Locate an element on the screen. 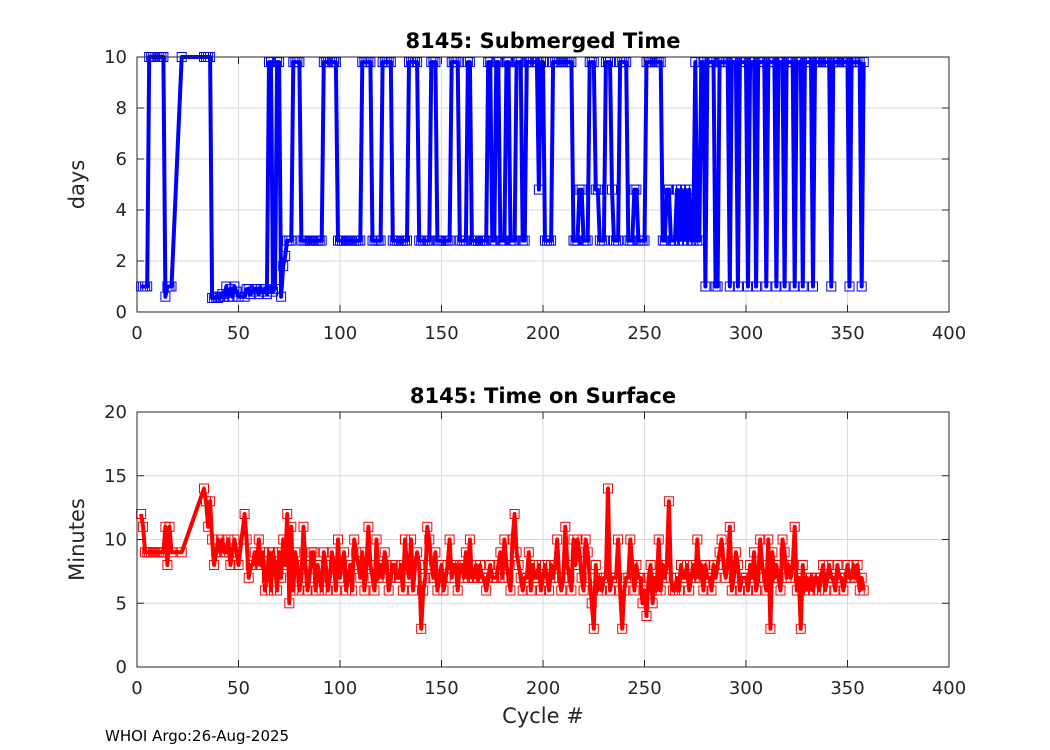  surface-time-ytick-label: 0 is located at coordinates (121, 667).